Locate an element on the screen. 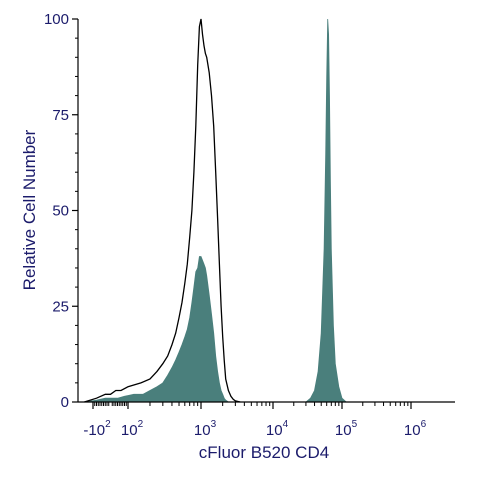 The width and height of the screenshot is (480, 480). y-tick-label: 100 is located at coordinates (56, 19).